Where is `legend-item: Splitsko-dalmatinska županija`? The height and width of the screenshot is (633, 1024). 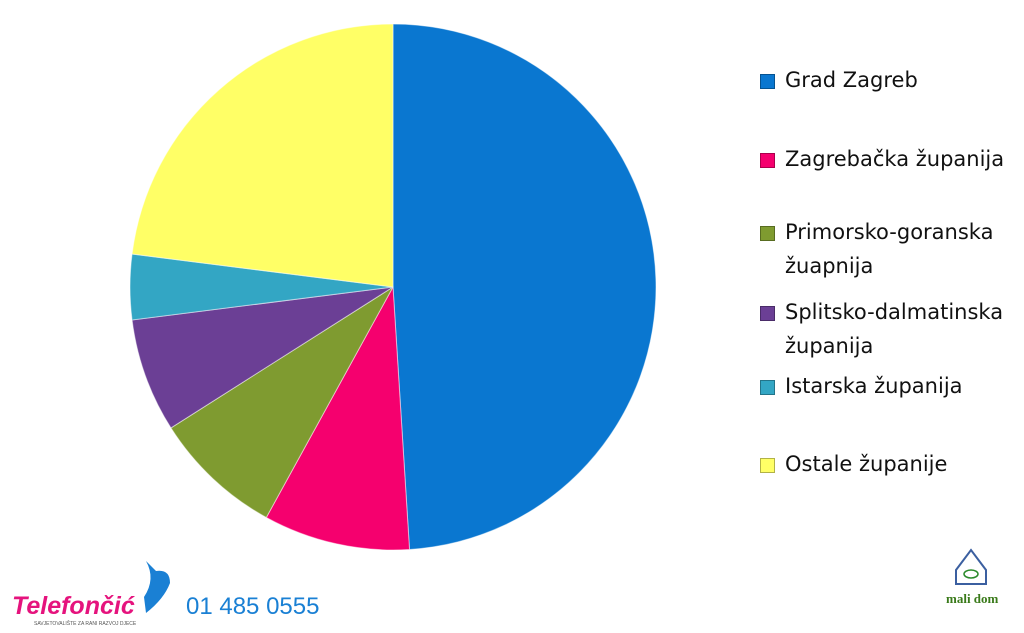
legend-item: Splitsko-dalmatinska županija is located at coordinates (891, 329).